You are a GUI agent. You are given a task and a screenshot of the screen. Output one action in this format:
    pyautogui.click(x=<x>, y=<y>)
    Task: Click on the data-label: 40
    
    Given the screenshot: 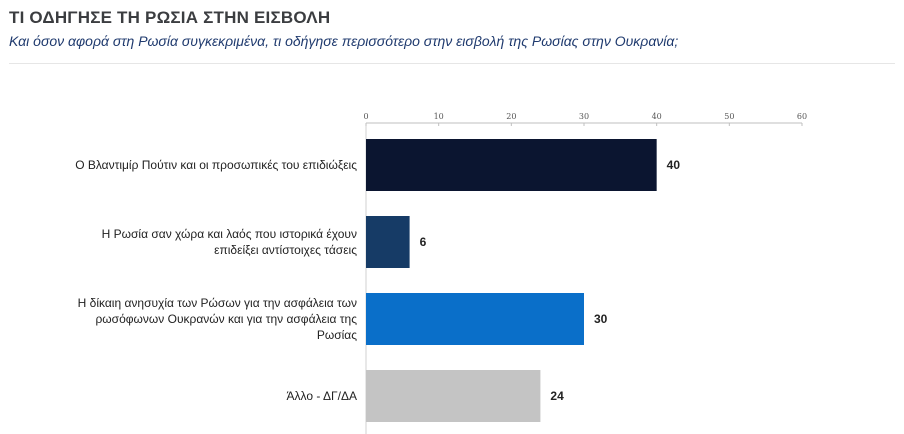 What is the action you would take?
    pyautogui.click(x=674, y=165)
    